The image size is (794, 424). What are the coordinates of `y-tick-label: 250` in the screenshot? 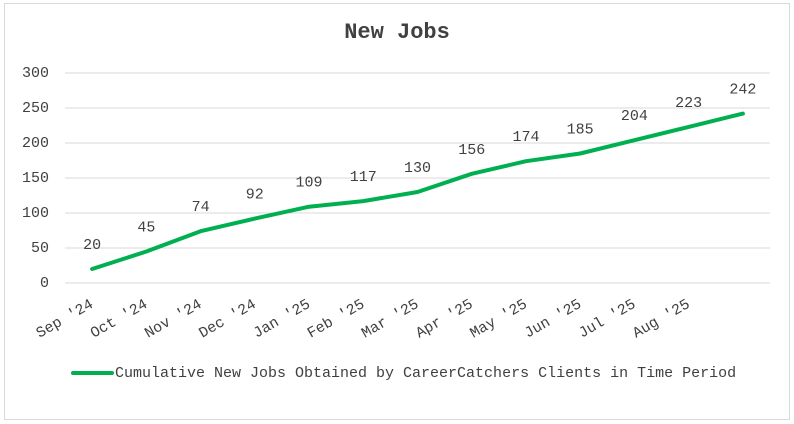 It's located at (35, 108).